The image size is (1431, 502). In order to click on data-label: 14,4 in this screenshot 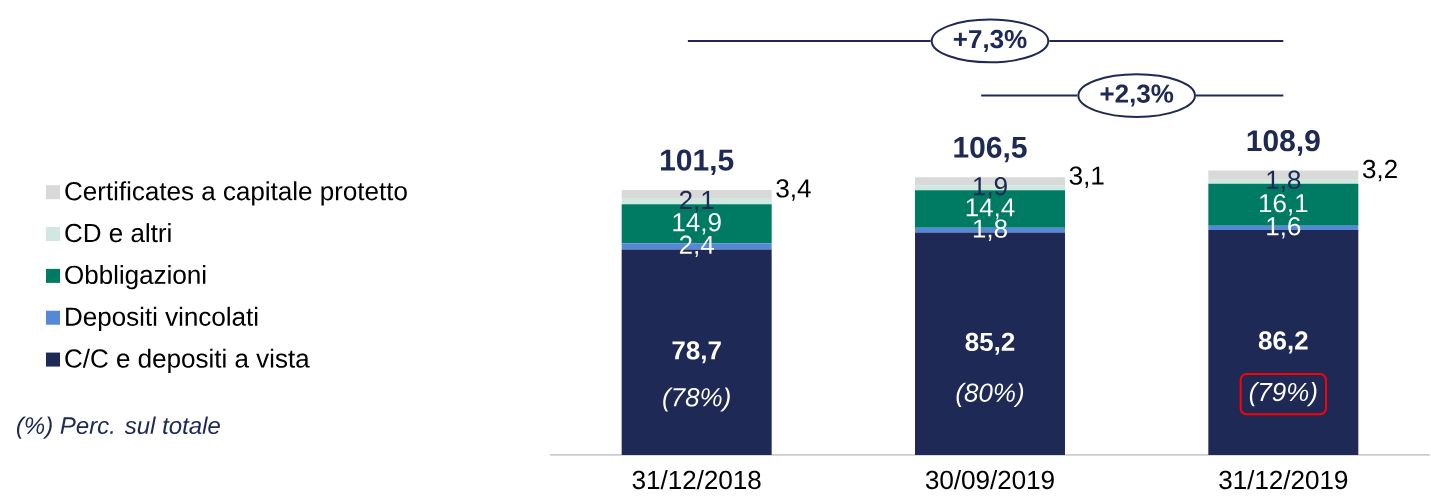, I will do `click(990, 209)`.